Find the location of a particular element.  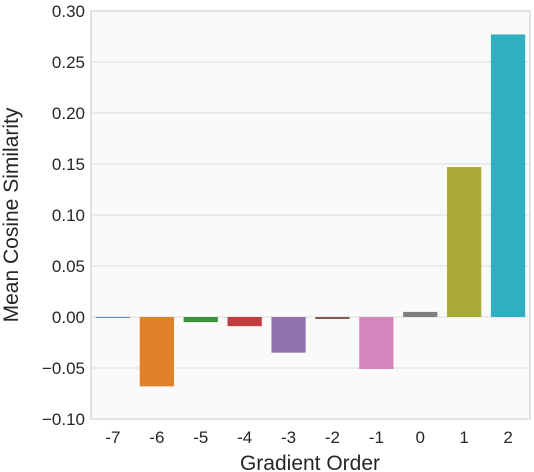

y-tick-label: 0.10 is located at coordinates (68, 215).